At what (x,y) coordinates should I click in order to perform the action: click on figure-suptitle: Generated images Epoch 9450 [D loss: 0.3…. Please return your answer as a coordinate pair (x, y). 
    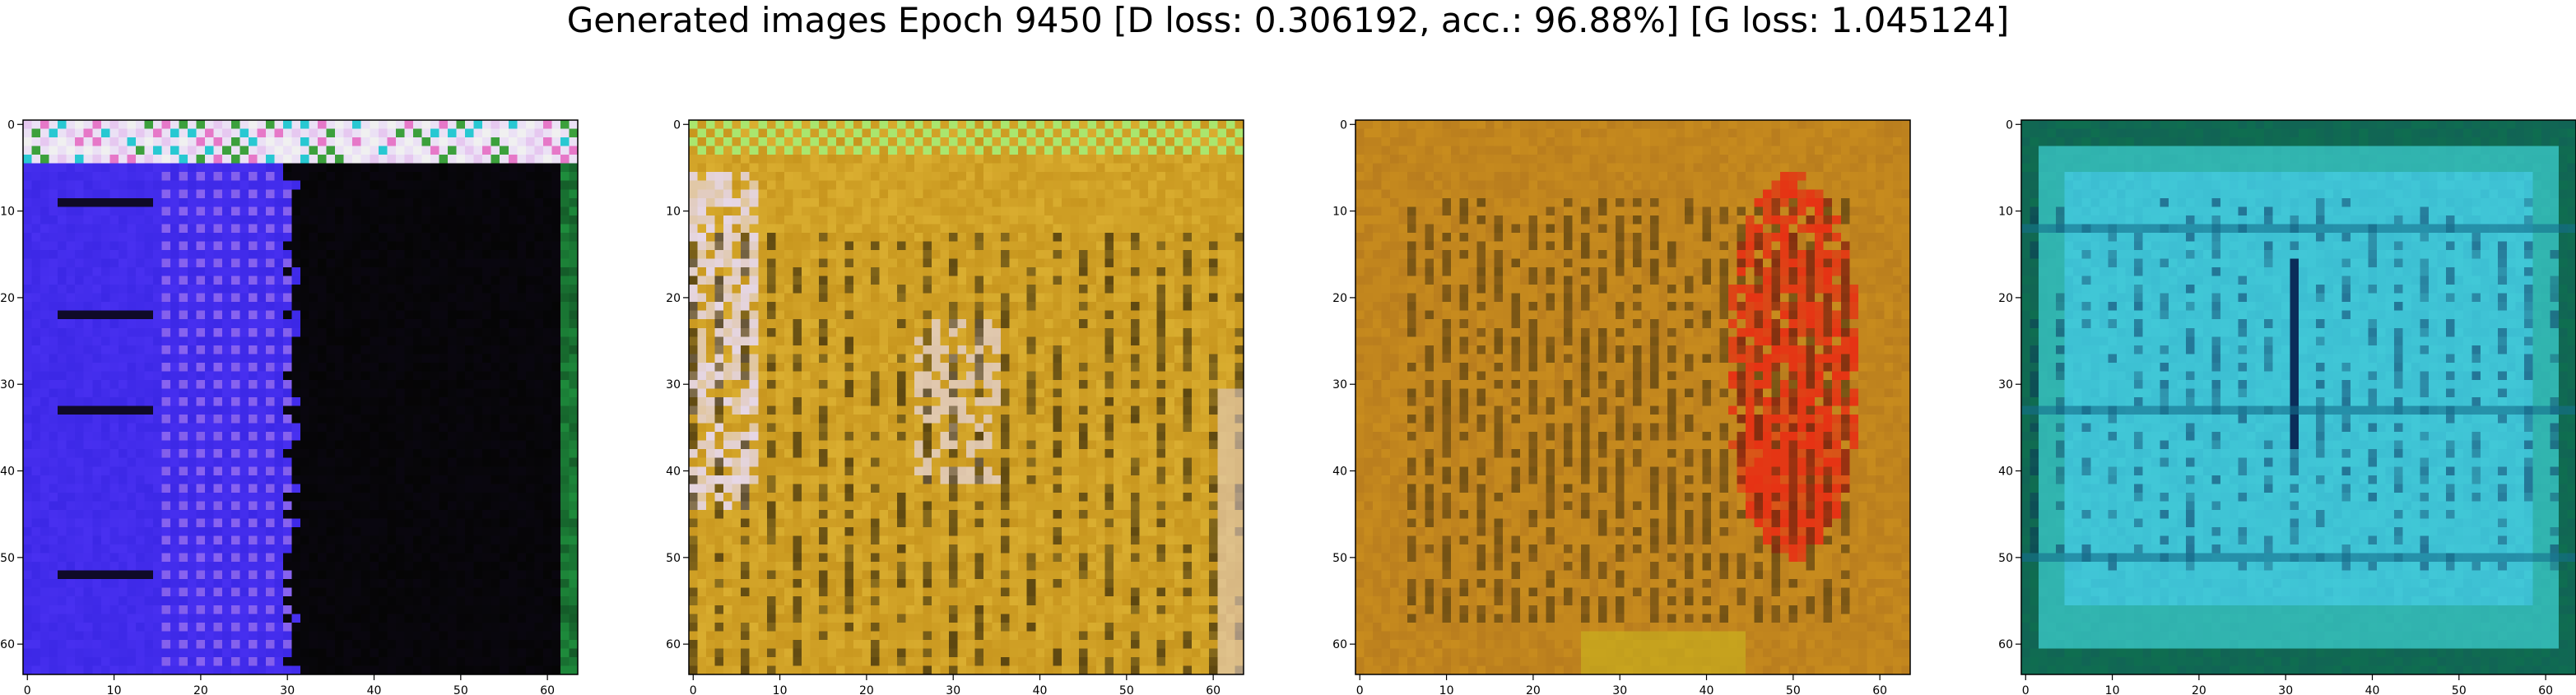
    Looking at the image, I should click on (1288, 20).